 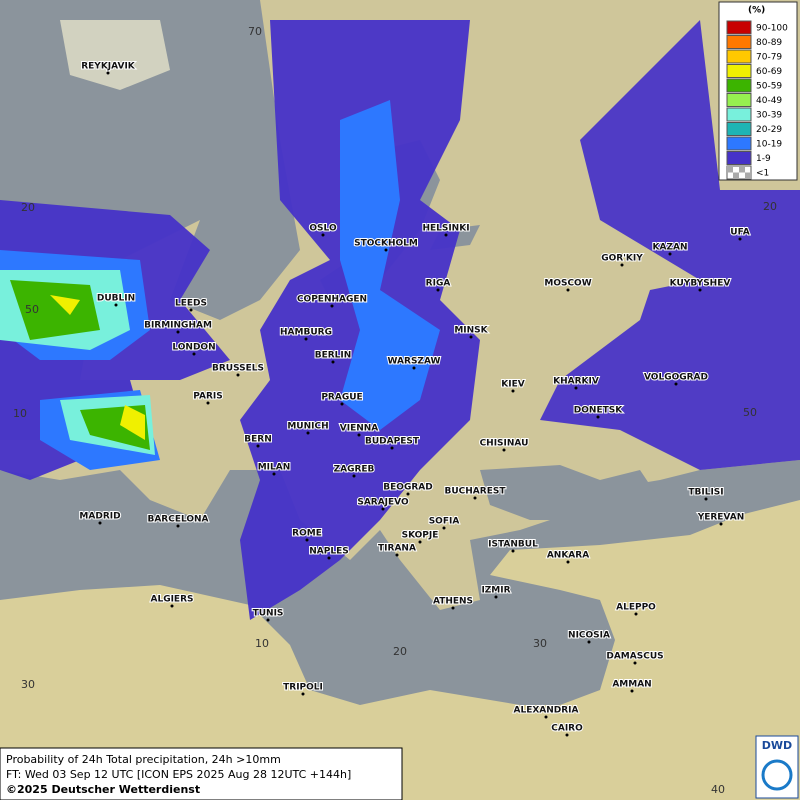 I want to click on city-label: REYKJAVIK, so click(x=108, y=67).